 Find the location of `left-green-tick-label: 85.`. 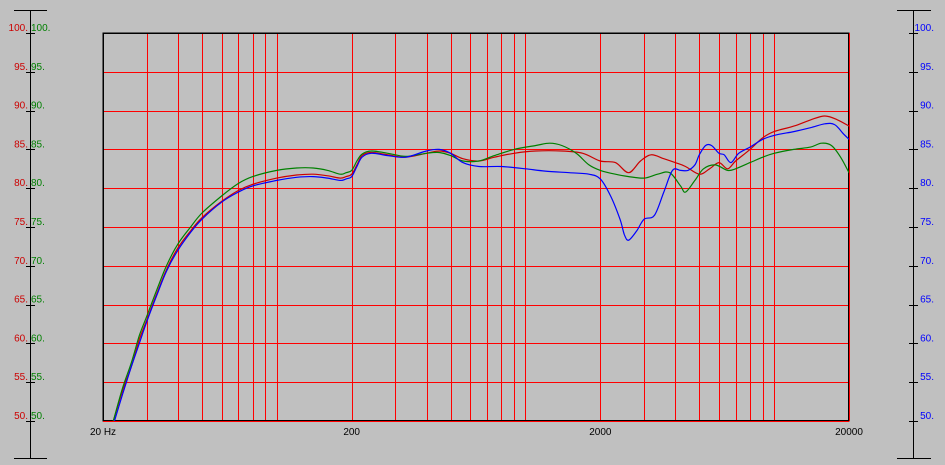

left-green-tick-label: 85. is located at coordinates (38, 144).